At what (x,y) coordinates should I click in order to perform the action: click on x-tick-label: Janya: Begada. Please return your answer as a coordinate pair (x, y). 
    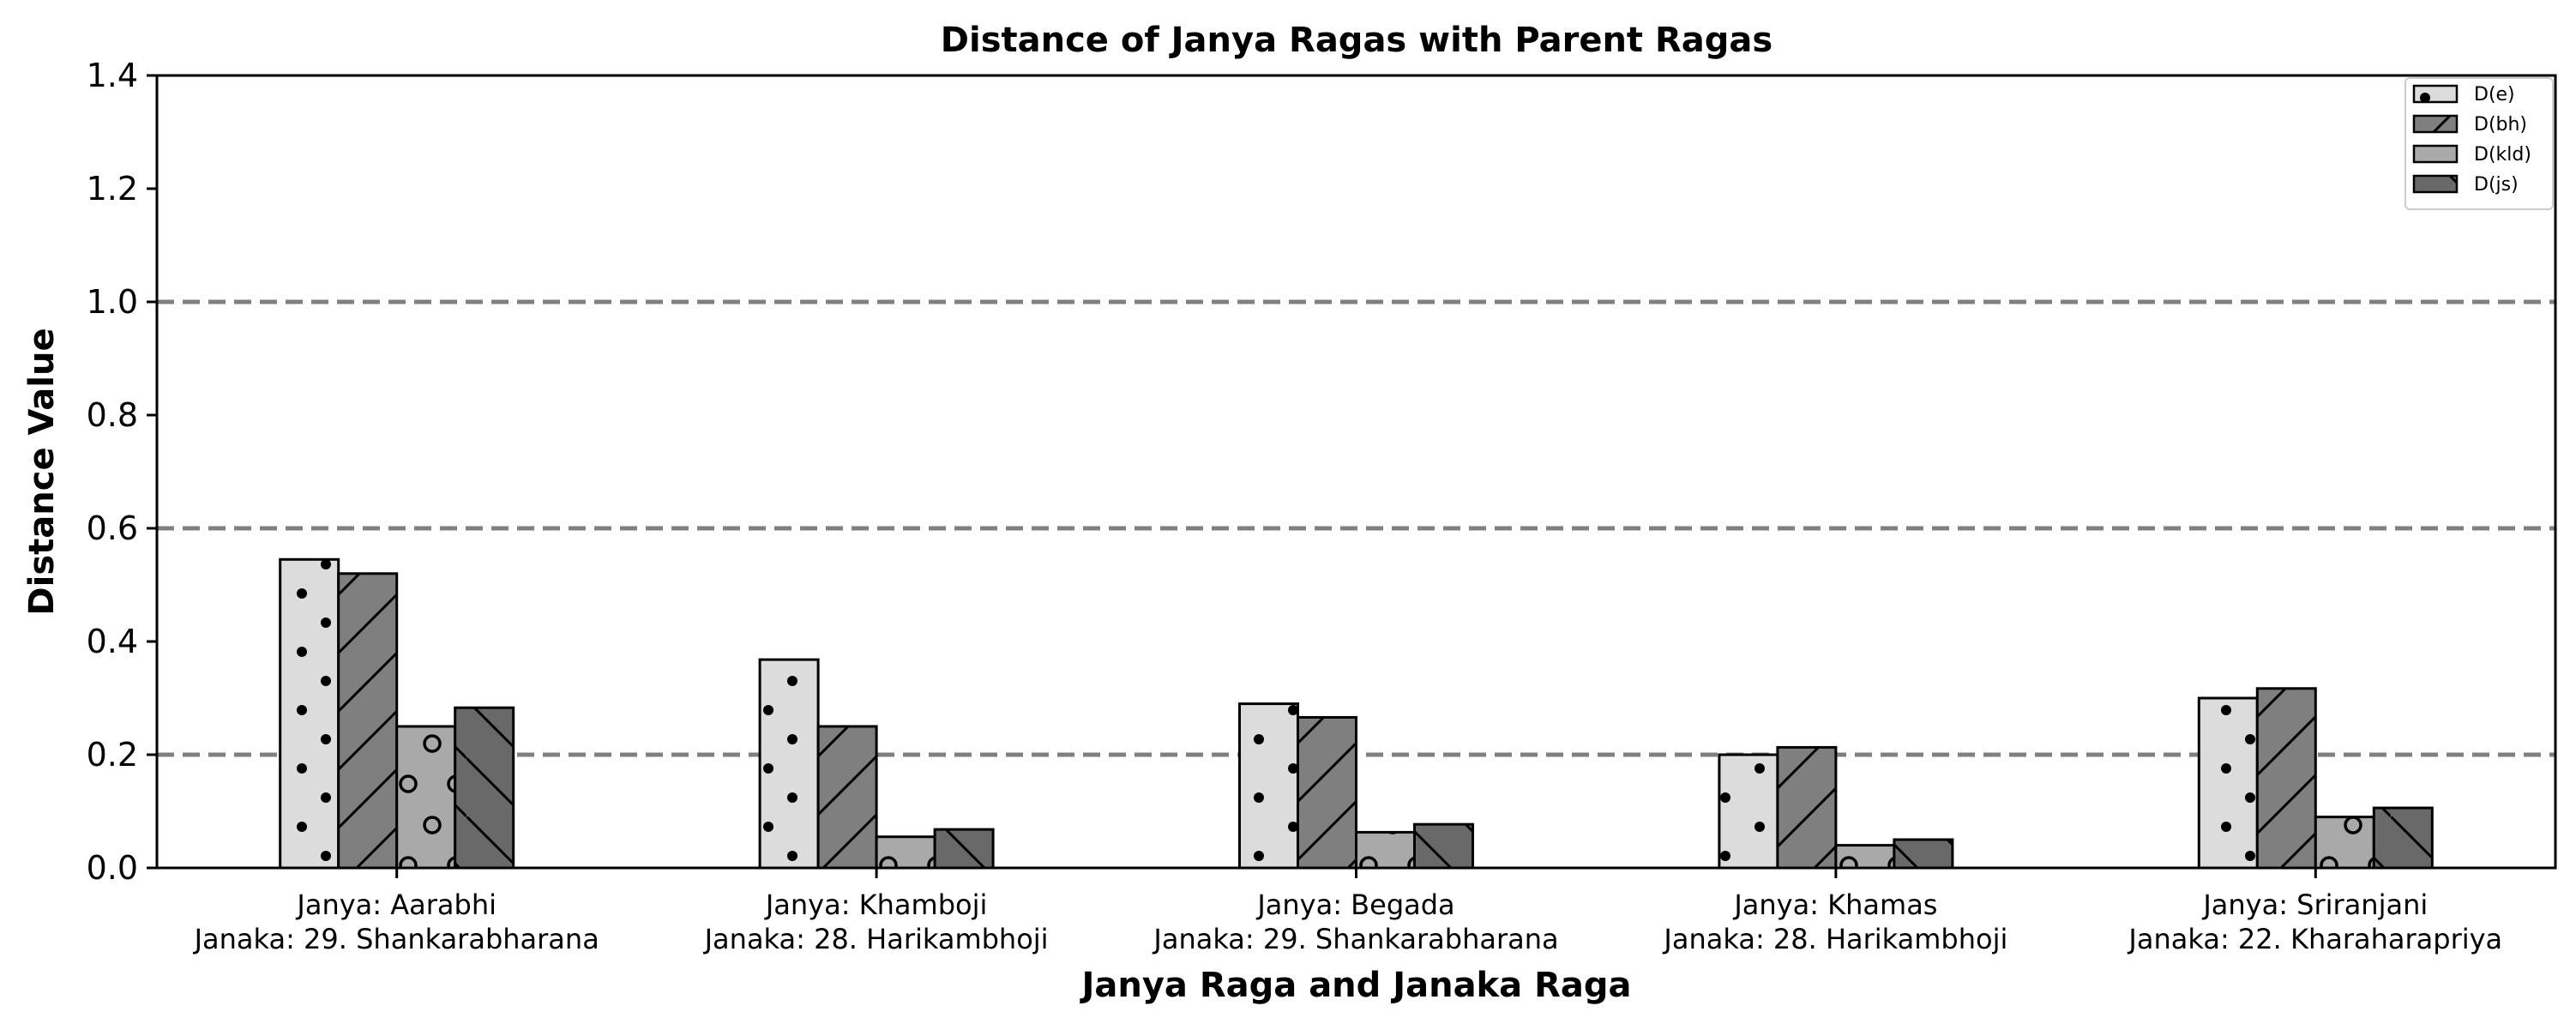
    Looking at the image, I should click on (1354, 904).